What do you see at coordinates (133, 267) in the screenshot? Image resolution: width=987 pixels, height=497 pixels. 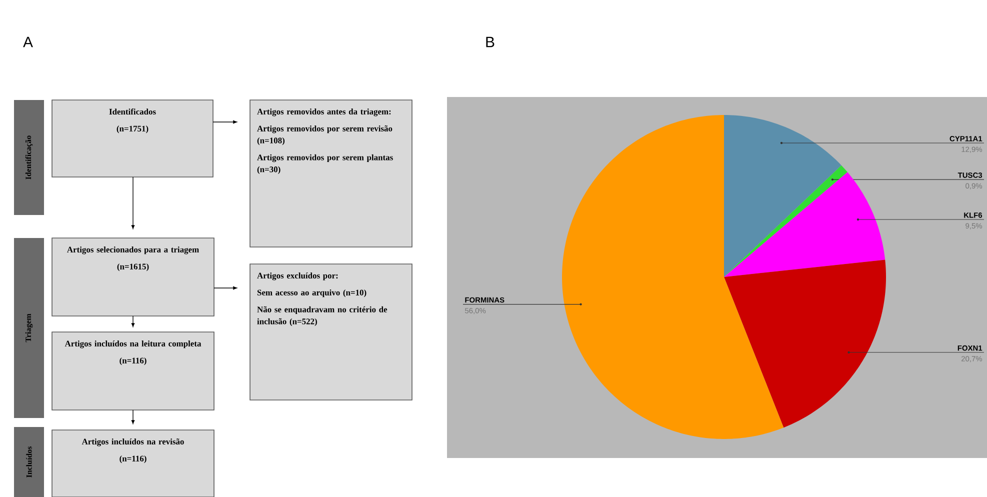 I see `text: (n=1615)` at bounding box center [133, 267].